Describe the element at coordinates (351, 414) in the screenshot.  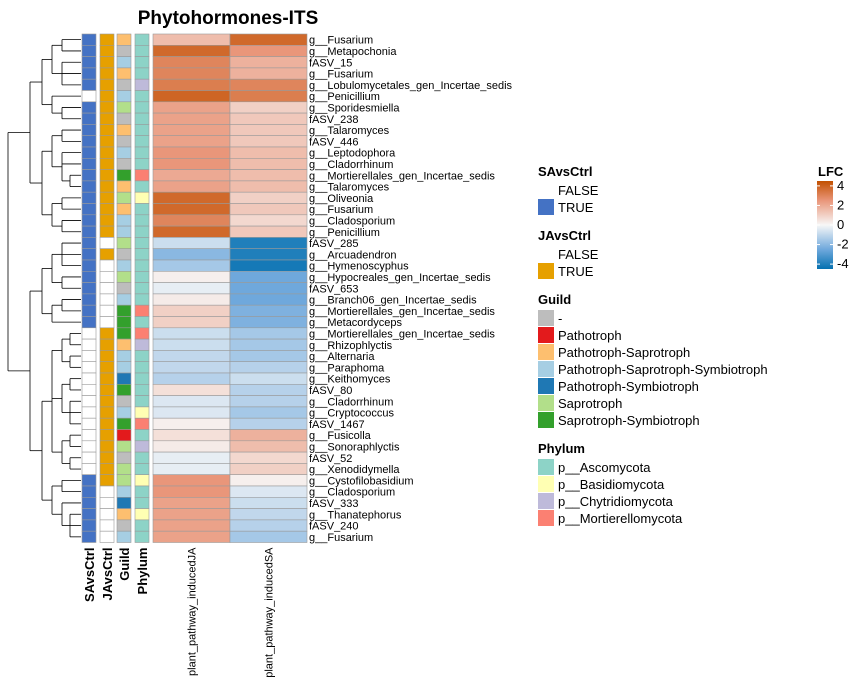
I see `row-label: g__Cryptococcus` at that location.